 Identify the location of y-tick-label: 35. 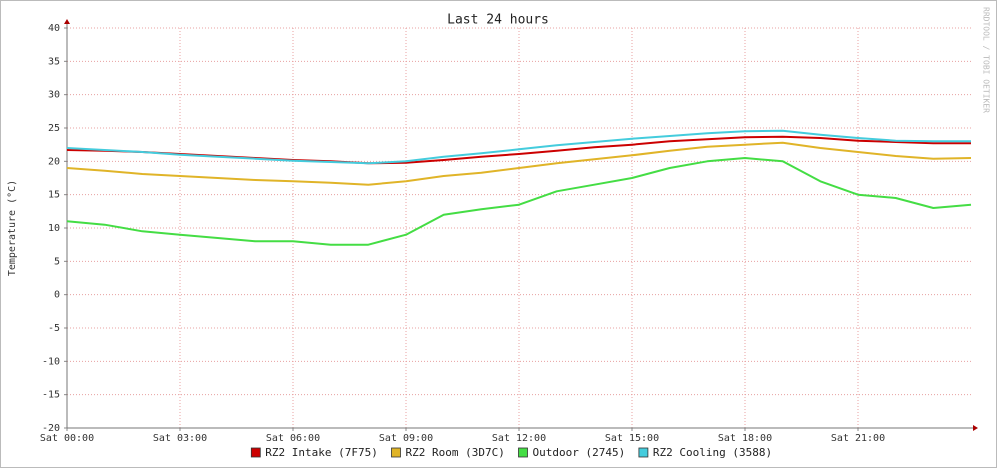
(54, 61).